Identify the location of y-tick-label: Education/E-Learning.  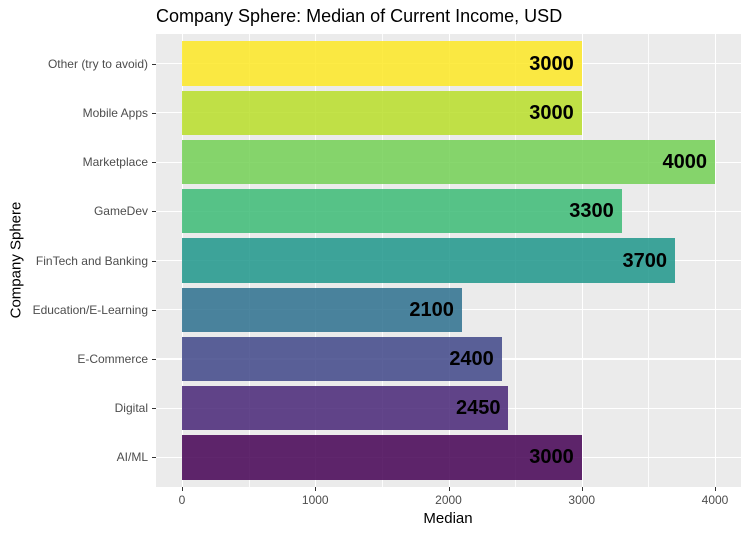
(90, 309).